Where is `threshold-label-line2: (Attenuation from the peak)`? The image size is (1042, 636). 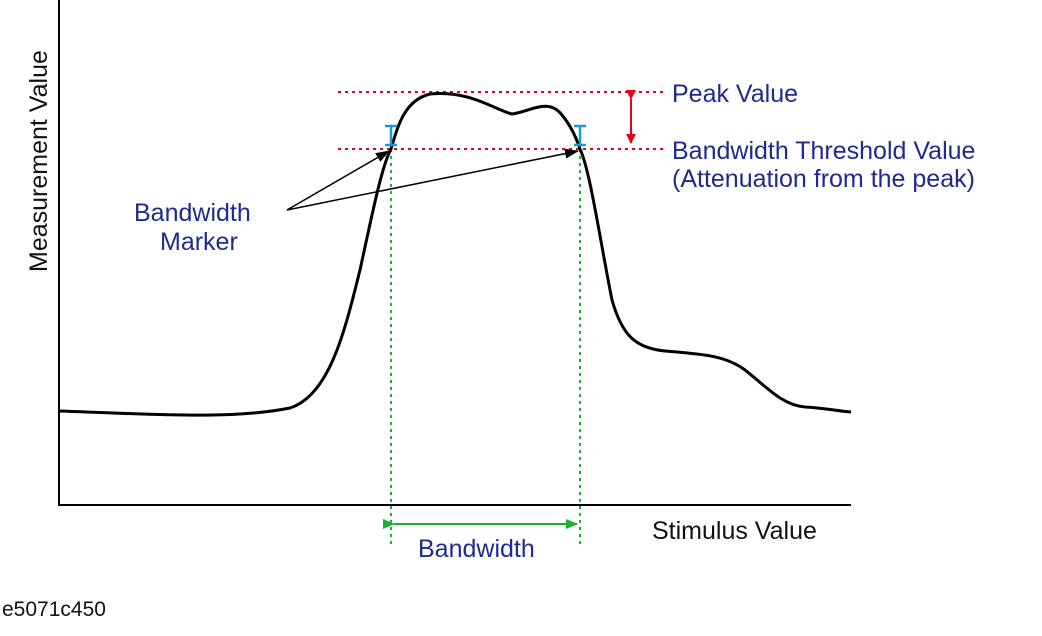
threshold-label-line2: (Attenuation from the peak) is located at coordinates (823, 179).